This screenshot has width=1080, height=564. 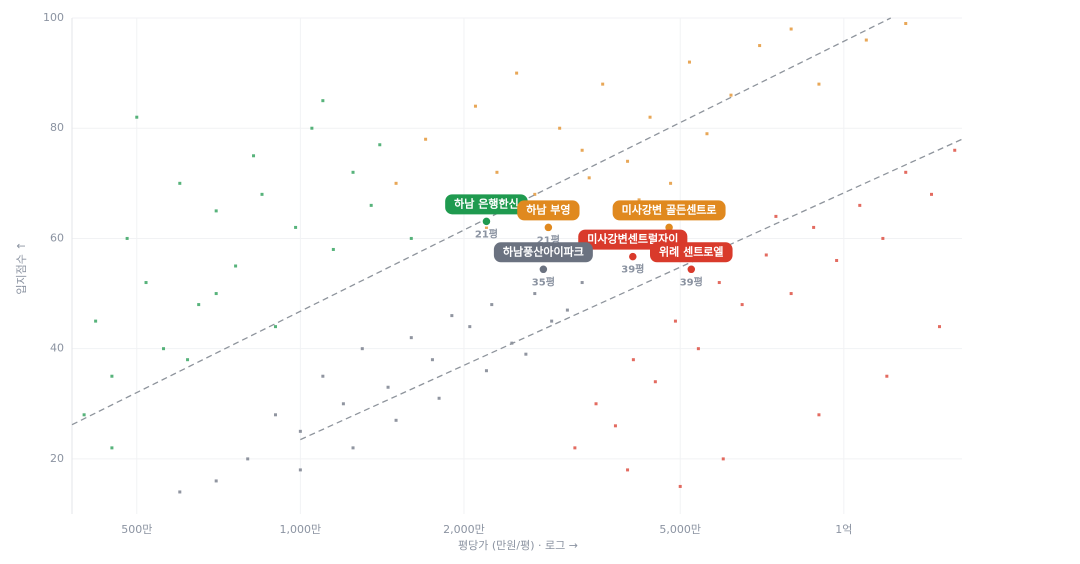 What do you see at coordinates (843, 529) in the screenshot?
I see `x-tick-label: 1억` at bounding box center [843, 529].